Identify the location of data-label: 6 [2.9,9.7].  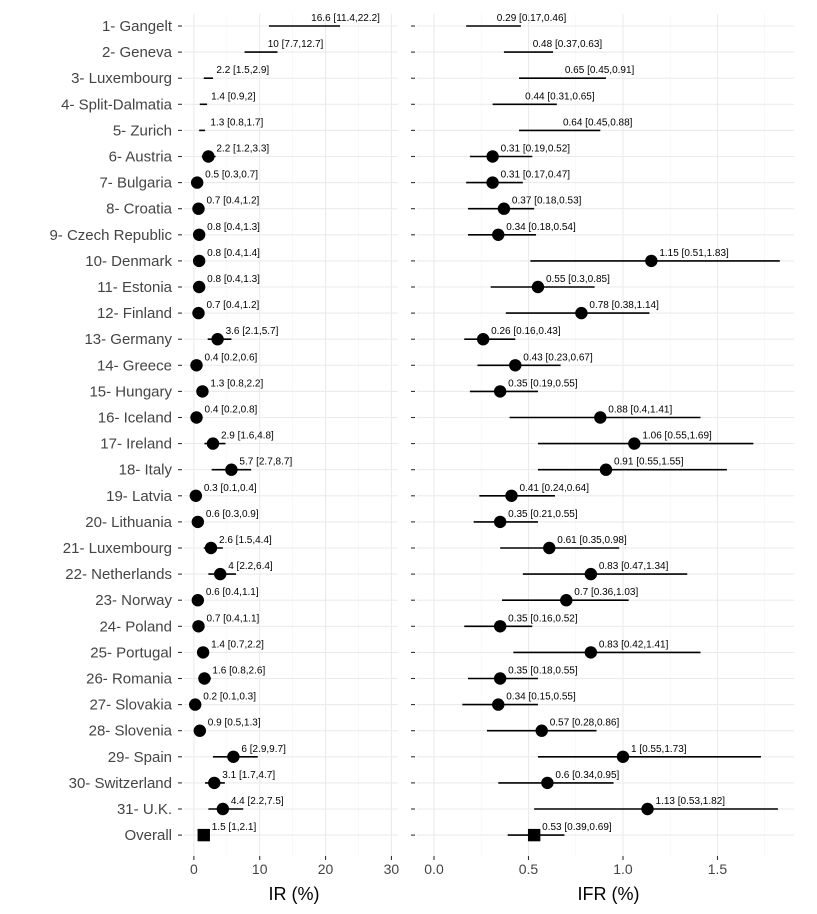
(263, 749).